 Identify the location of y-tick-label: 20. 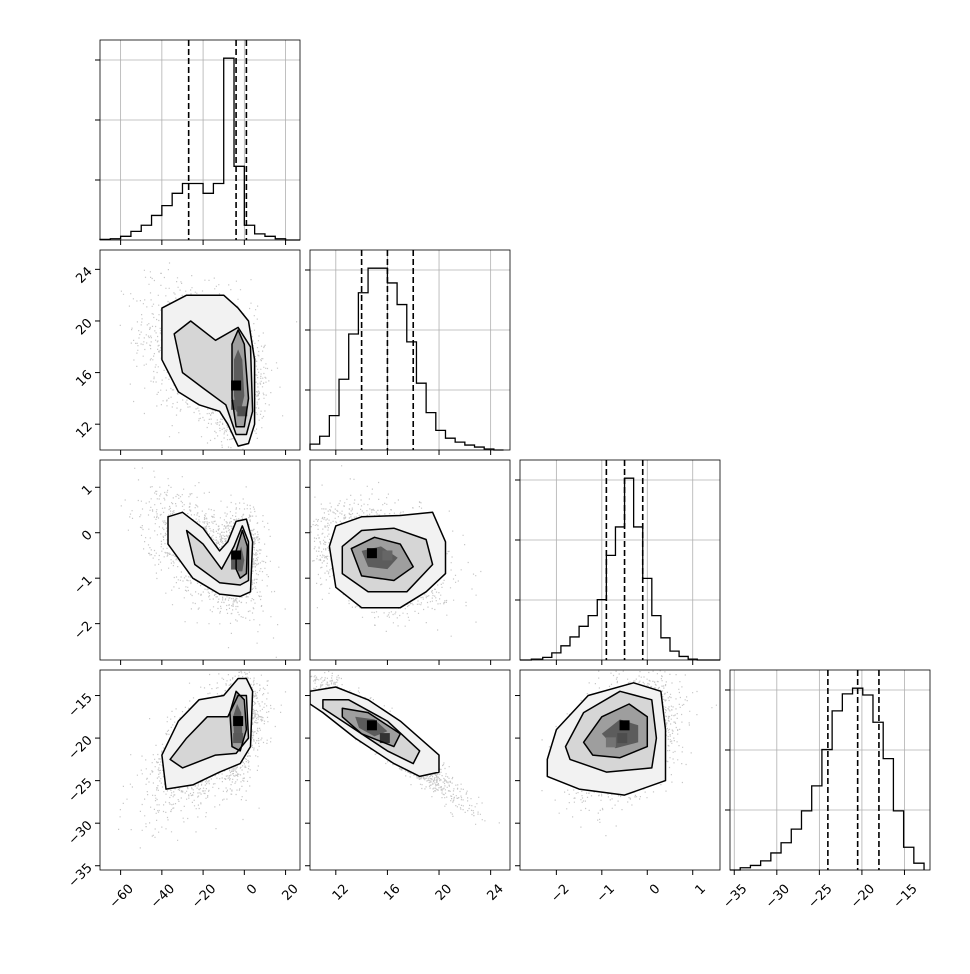
(84, 327).